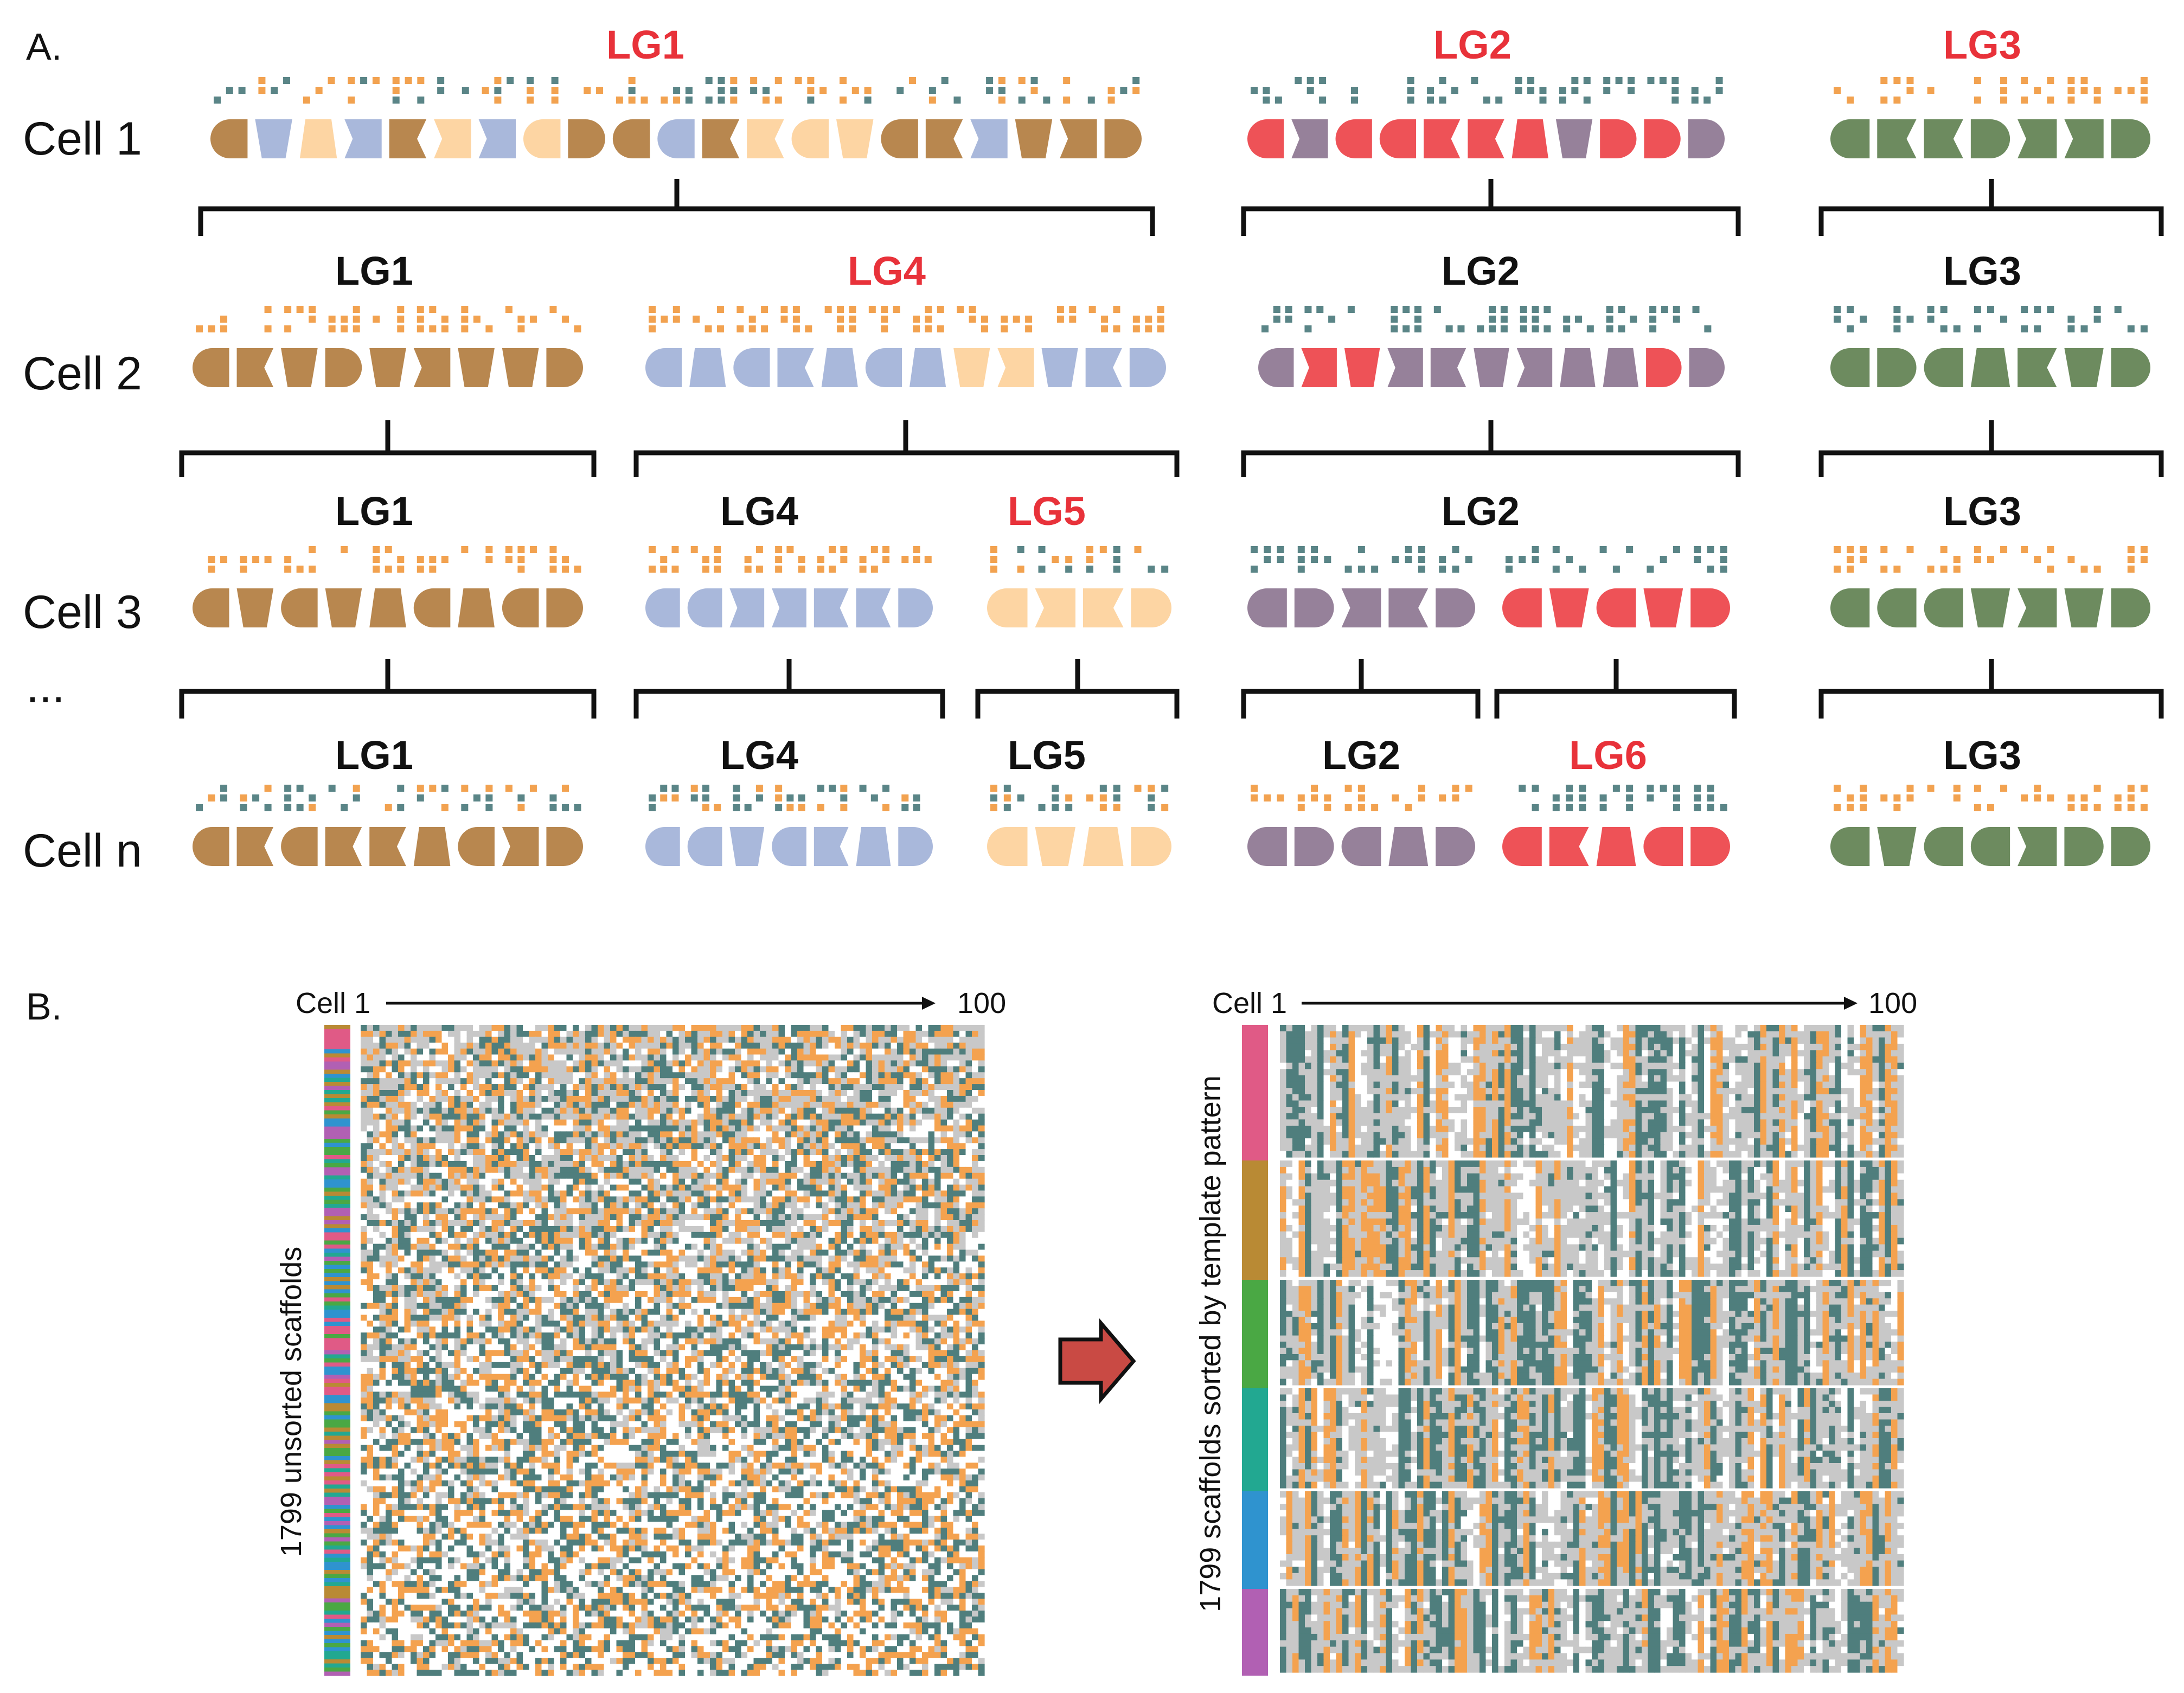  I want to click on scaffold-color-cell, so click(337, 1149).